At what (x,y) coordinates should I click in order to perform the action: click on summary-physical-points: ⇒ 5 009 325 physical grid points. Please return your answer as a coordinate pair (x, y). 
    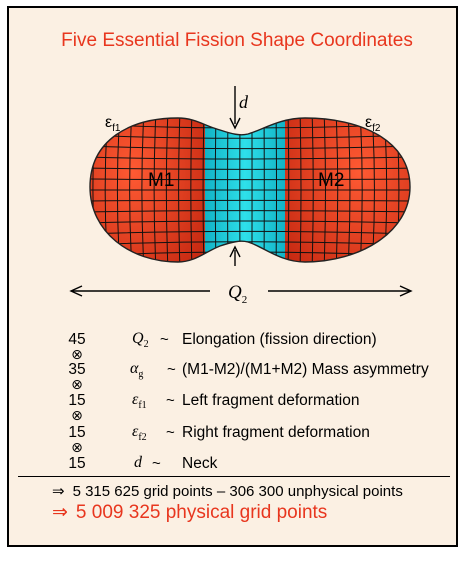
    Looking at the image, I should click on (190, 512).